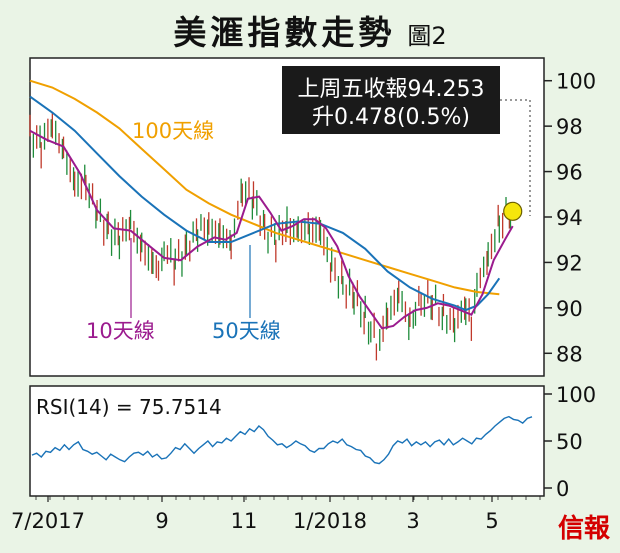 The image size is (620, 553). What do you see at coordinates (330, 521) in the screenshot?
I see `x-tick-label: 1/2018` at bounding box center [330, 521].